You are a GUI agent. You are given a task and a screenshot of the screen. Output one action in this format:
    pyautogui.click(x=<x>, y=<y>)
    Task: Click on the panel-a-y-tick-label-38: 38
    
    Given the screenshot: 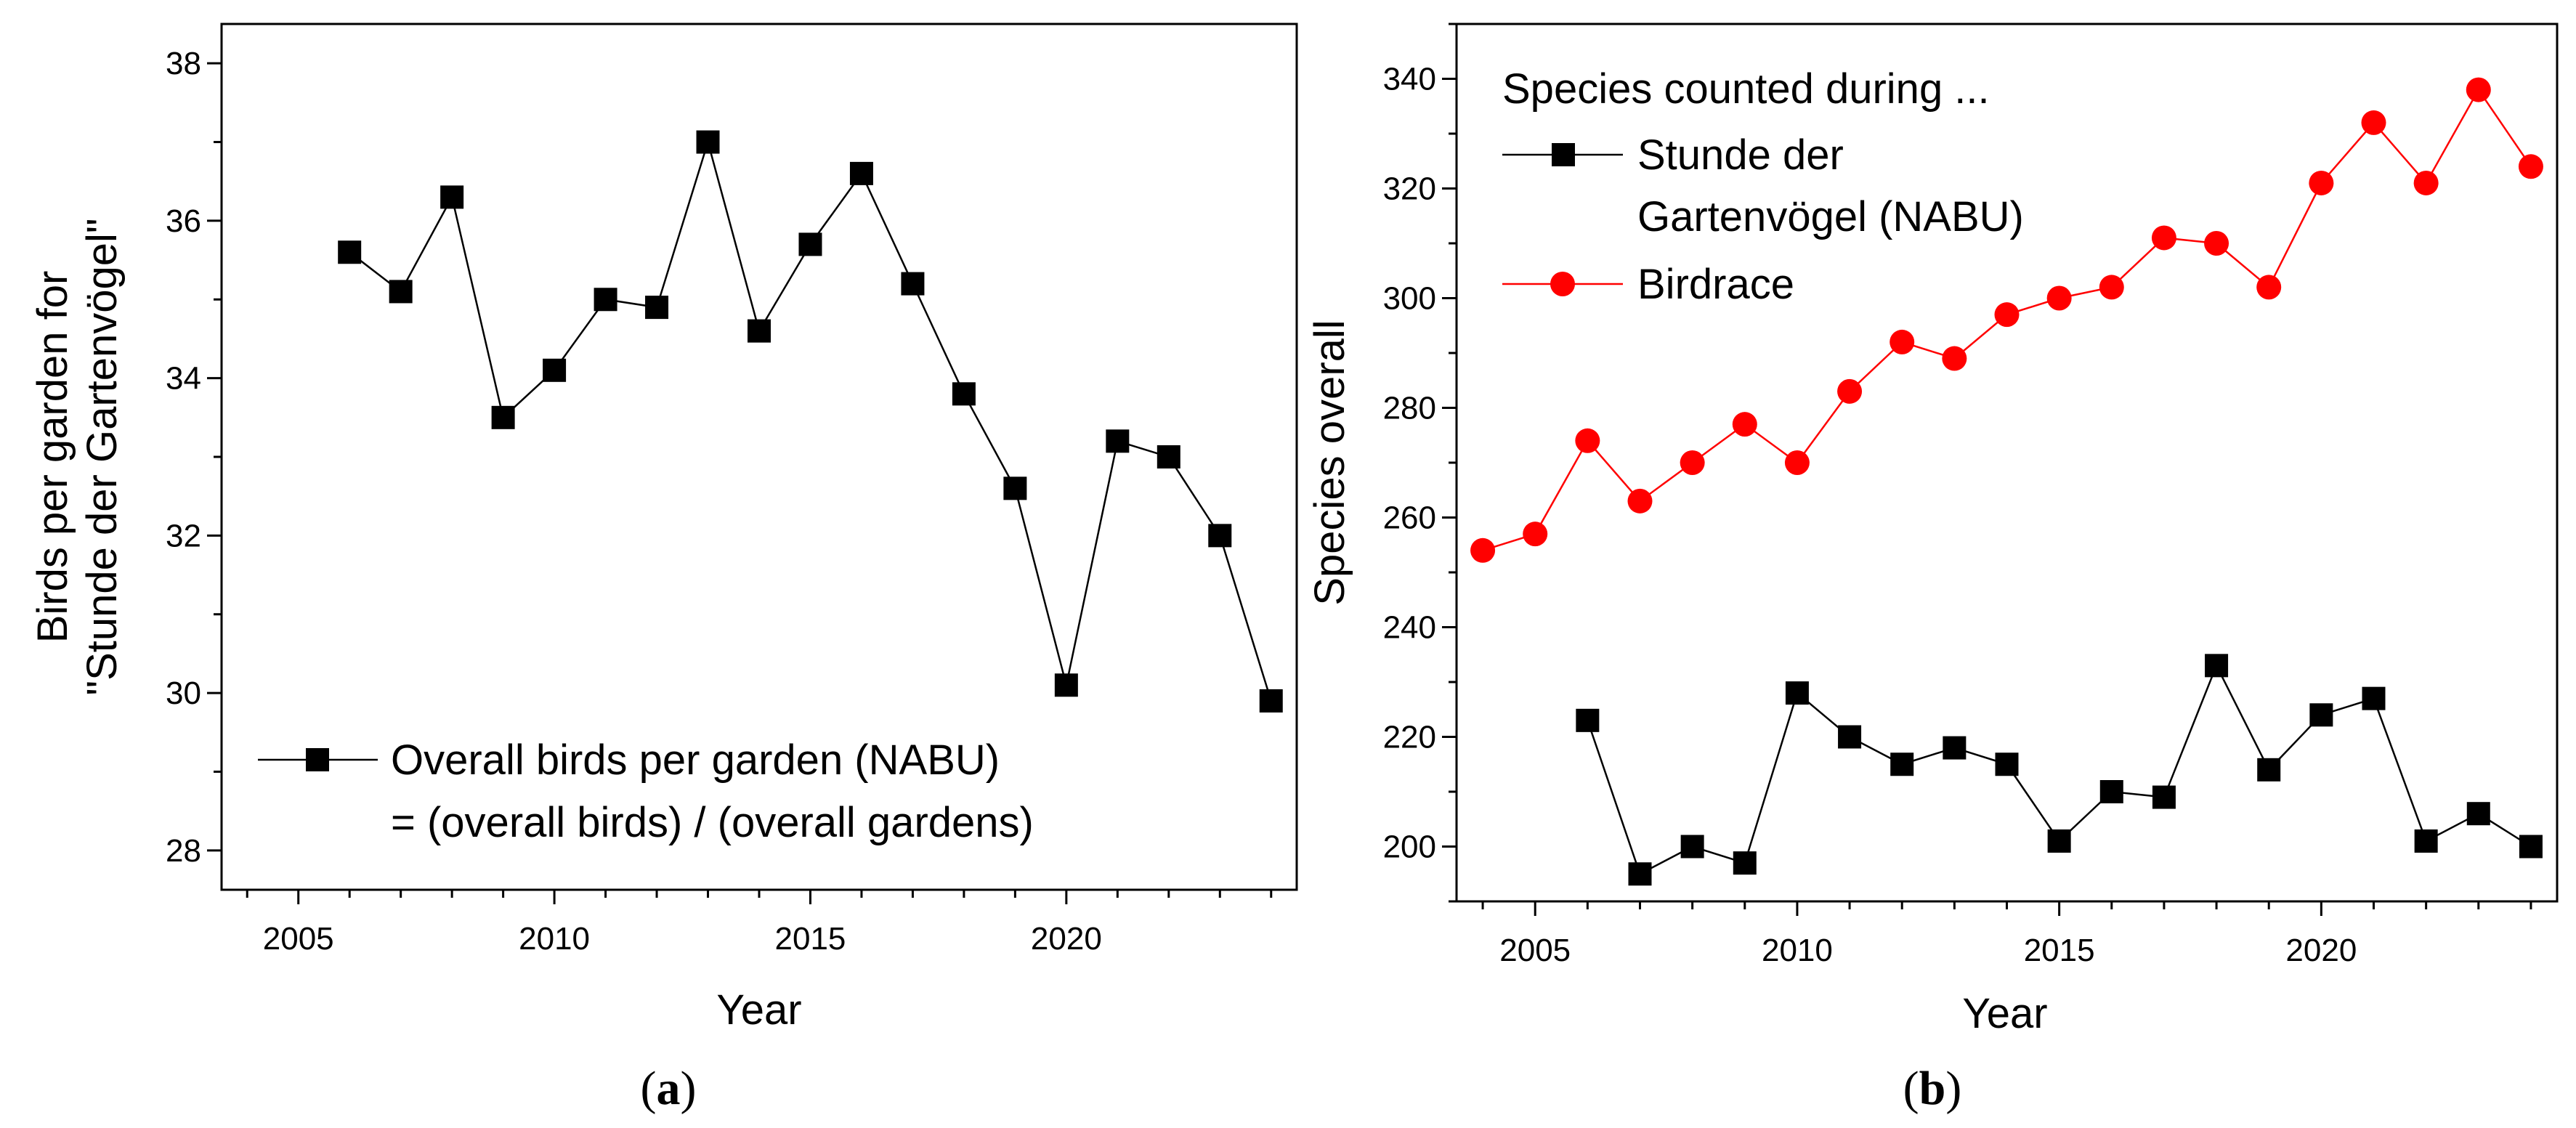 What is the action you would take?
    pyautogui.click(x=183, y=64)
    